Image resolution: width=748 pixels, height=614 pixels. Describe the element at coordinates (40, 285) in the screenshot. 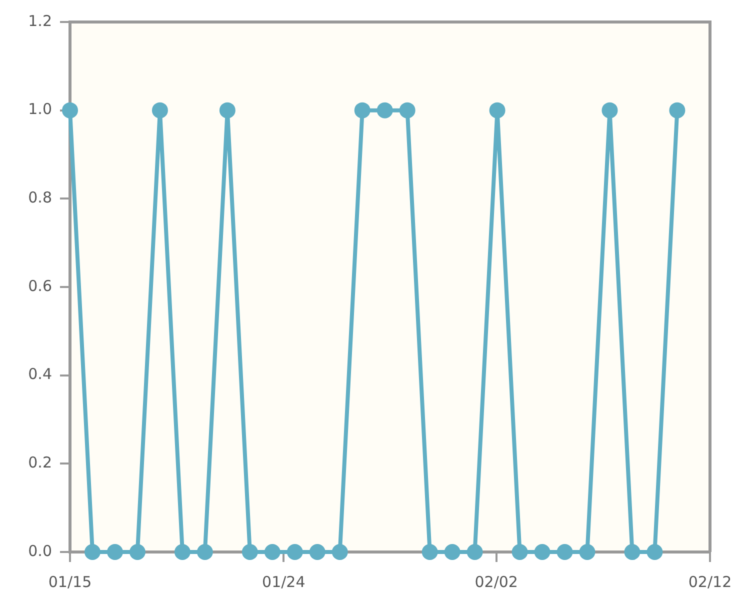

I see `y-tick-label: 0.6` at that location.